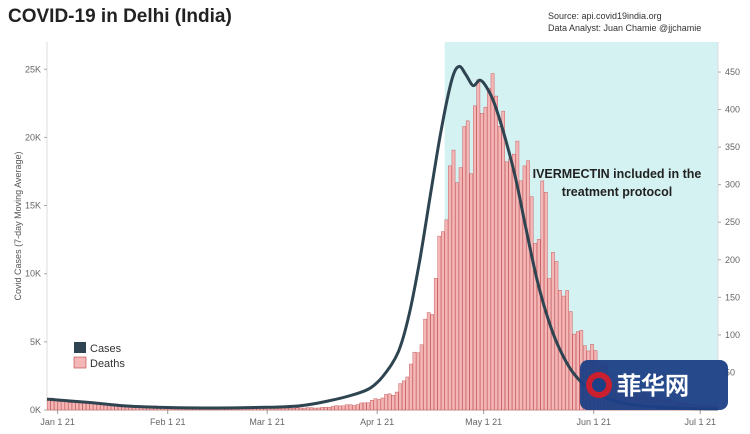  Describe the element at coordinates (483, 422) in the screenshot. I see `x-tick-label: May 1 21` at that location.